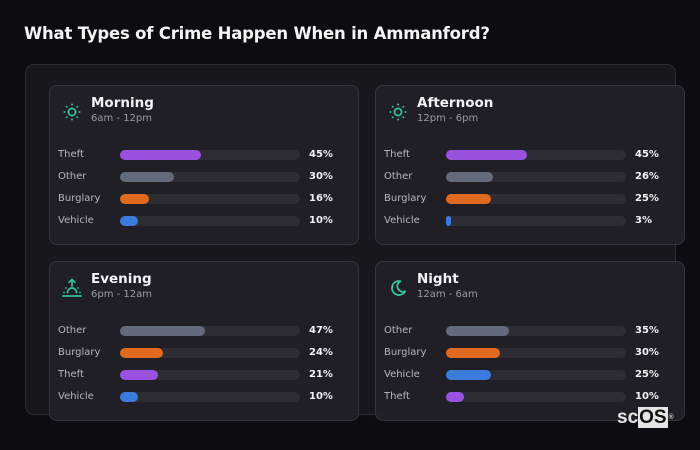 The width and height of the screenshot is (700, 450). What do you see at coordinates (643, 220) in the screenshot?
I see `bar-value: 3%` at bounding box center [643, 220].